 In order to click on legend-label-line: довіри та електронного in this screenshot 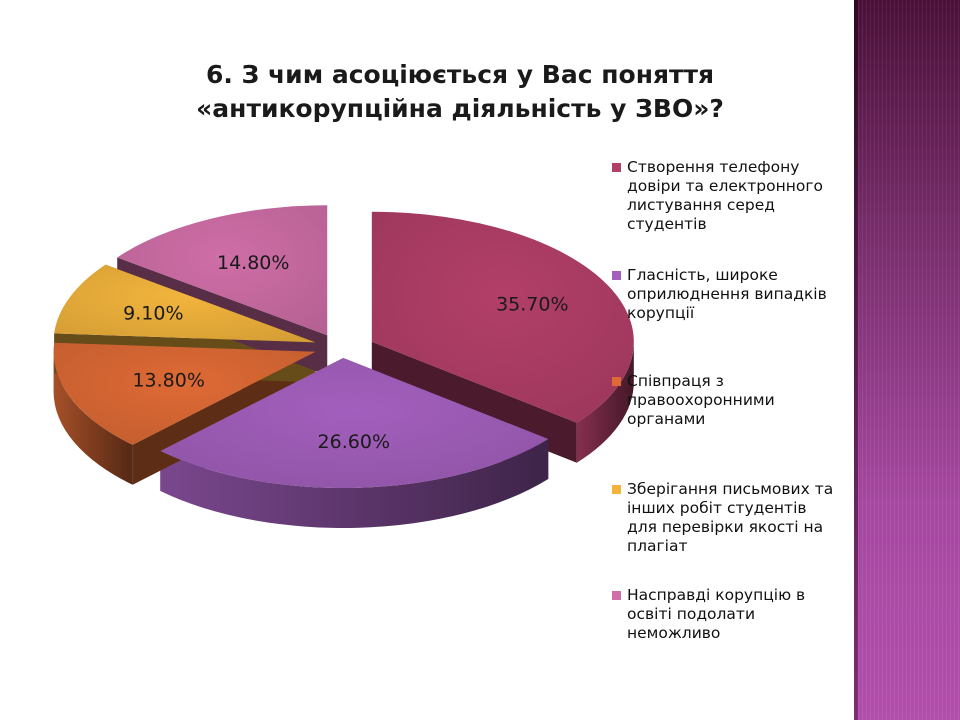, I will do `click(725, 186)`.